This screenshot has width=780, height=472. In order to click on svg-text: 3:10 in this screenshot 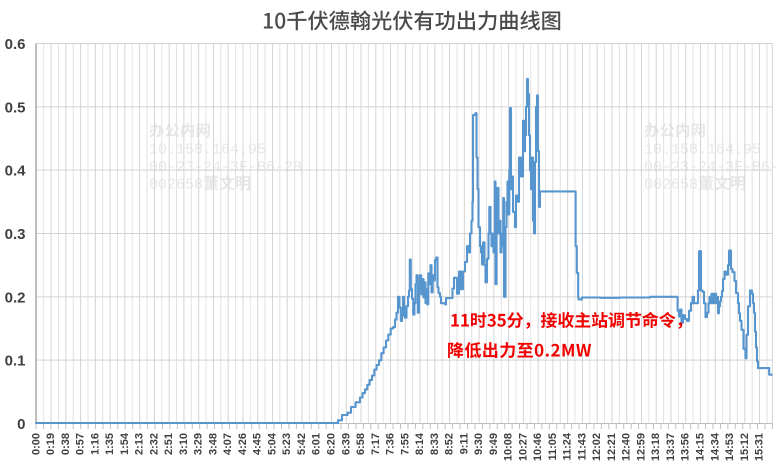, I will do `click(184, 444)`.